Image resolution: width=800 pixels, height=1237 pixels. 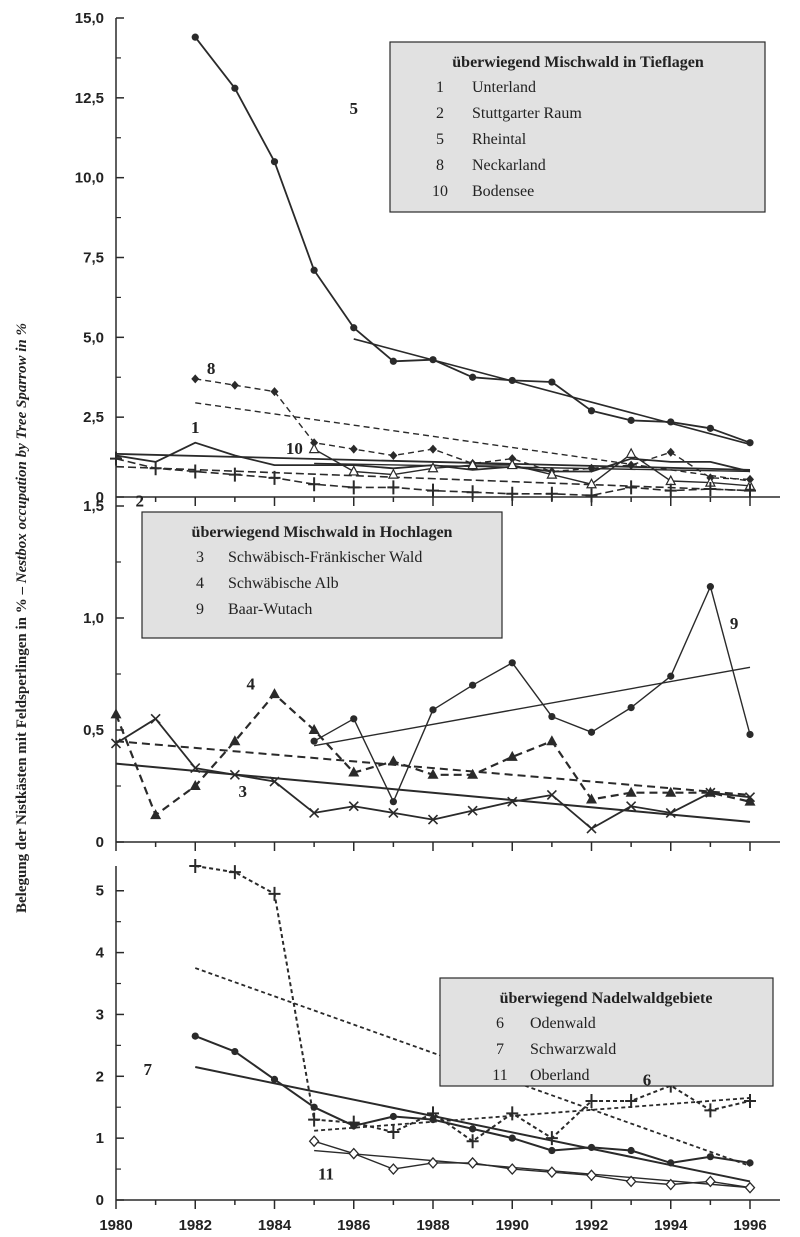 What do you see at coordinates (100, 1076) in the screenshot?
I see `panel-3-y-tick-label: 2` at bounding box center [100, 1076].